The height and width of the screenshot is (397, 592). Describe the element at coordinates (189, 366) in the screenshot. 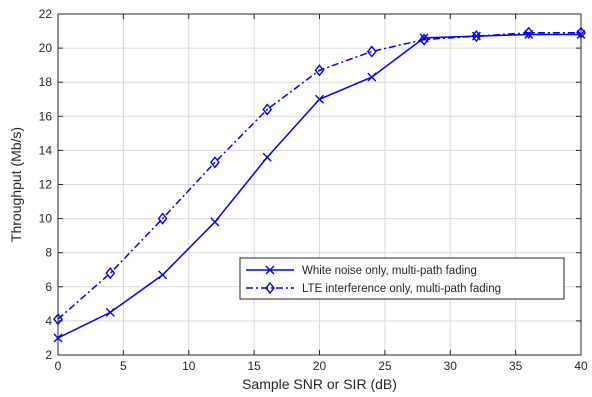

I see `x-tick-label: 10` at that location.